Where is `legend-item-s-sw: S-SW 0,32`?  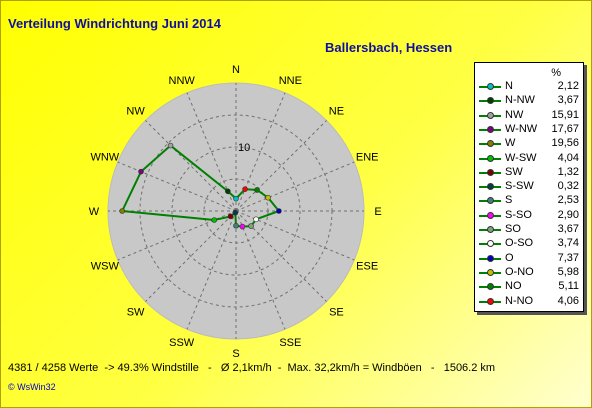
legend-item-s-sw: S-SW 0,32 is located at coordinates (529, 187).